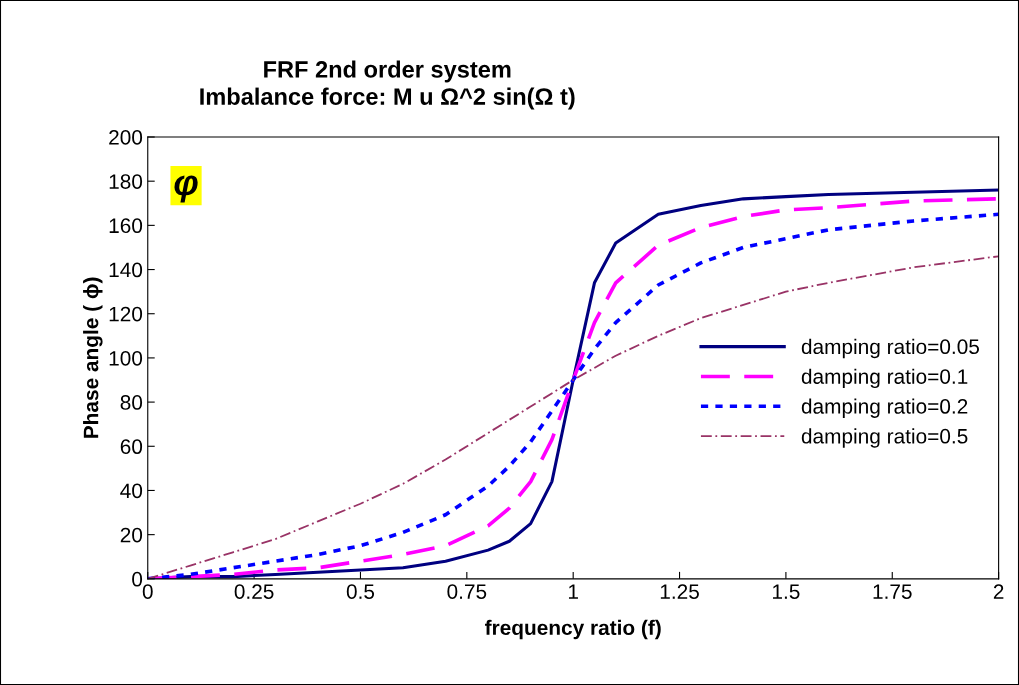 Image resolution: width=1019 pixels, height=685 pixels. What do you see at coordinates (131, 491) in the screenshot?
I see `y-tick-label: 40` at bounding box center [131, 491].